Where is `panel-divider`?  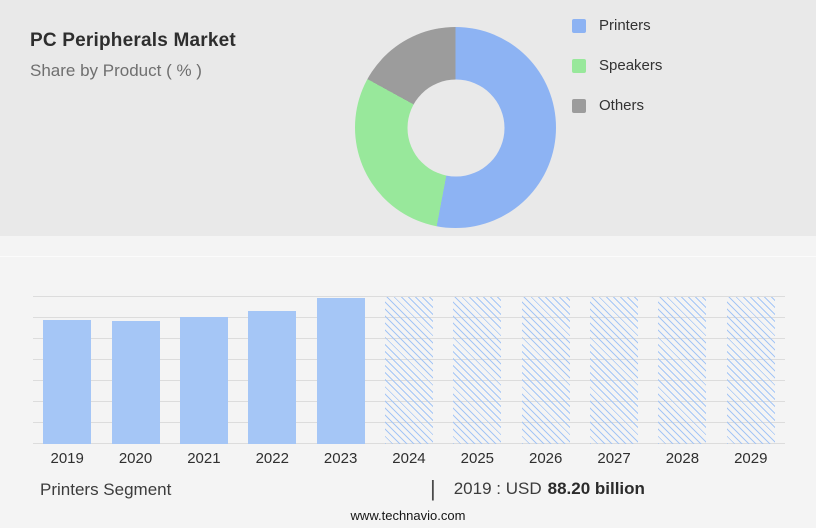 panel-divider is located at coordinates (408, 256).